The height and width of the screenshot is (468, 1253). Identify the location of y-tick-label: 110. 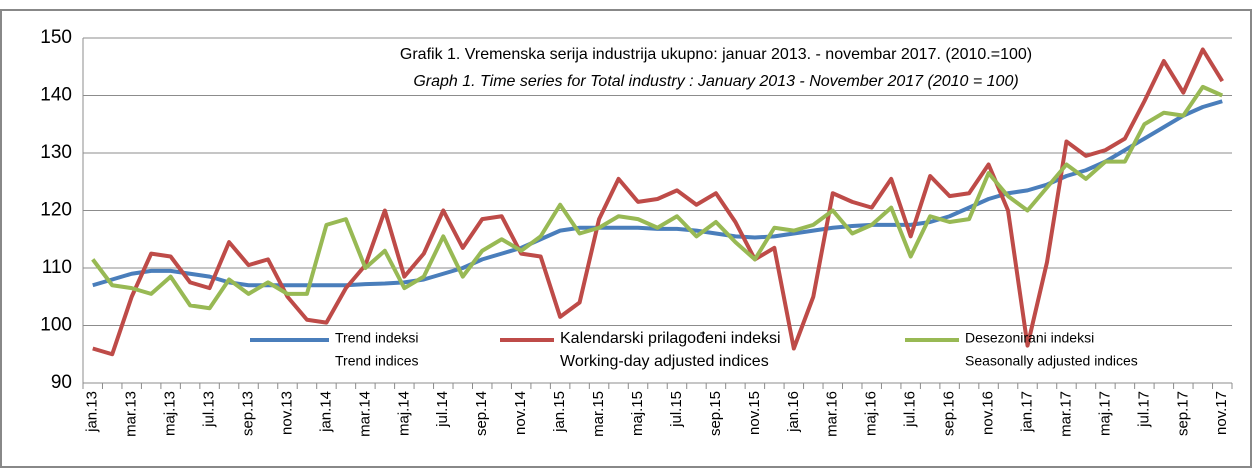
(57, 267).